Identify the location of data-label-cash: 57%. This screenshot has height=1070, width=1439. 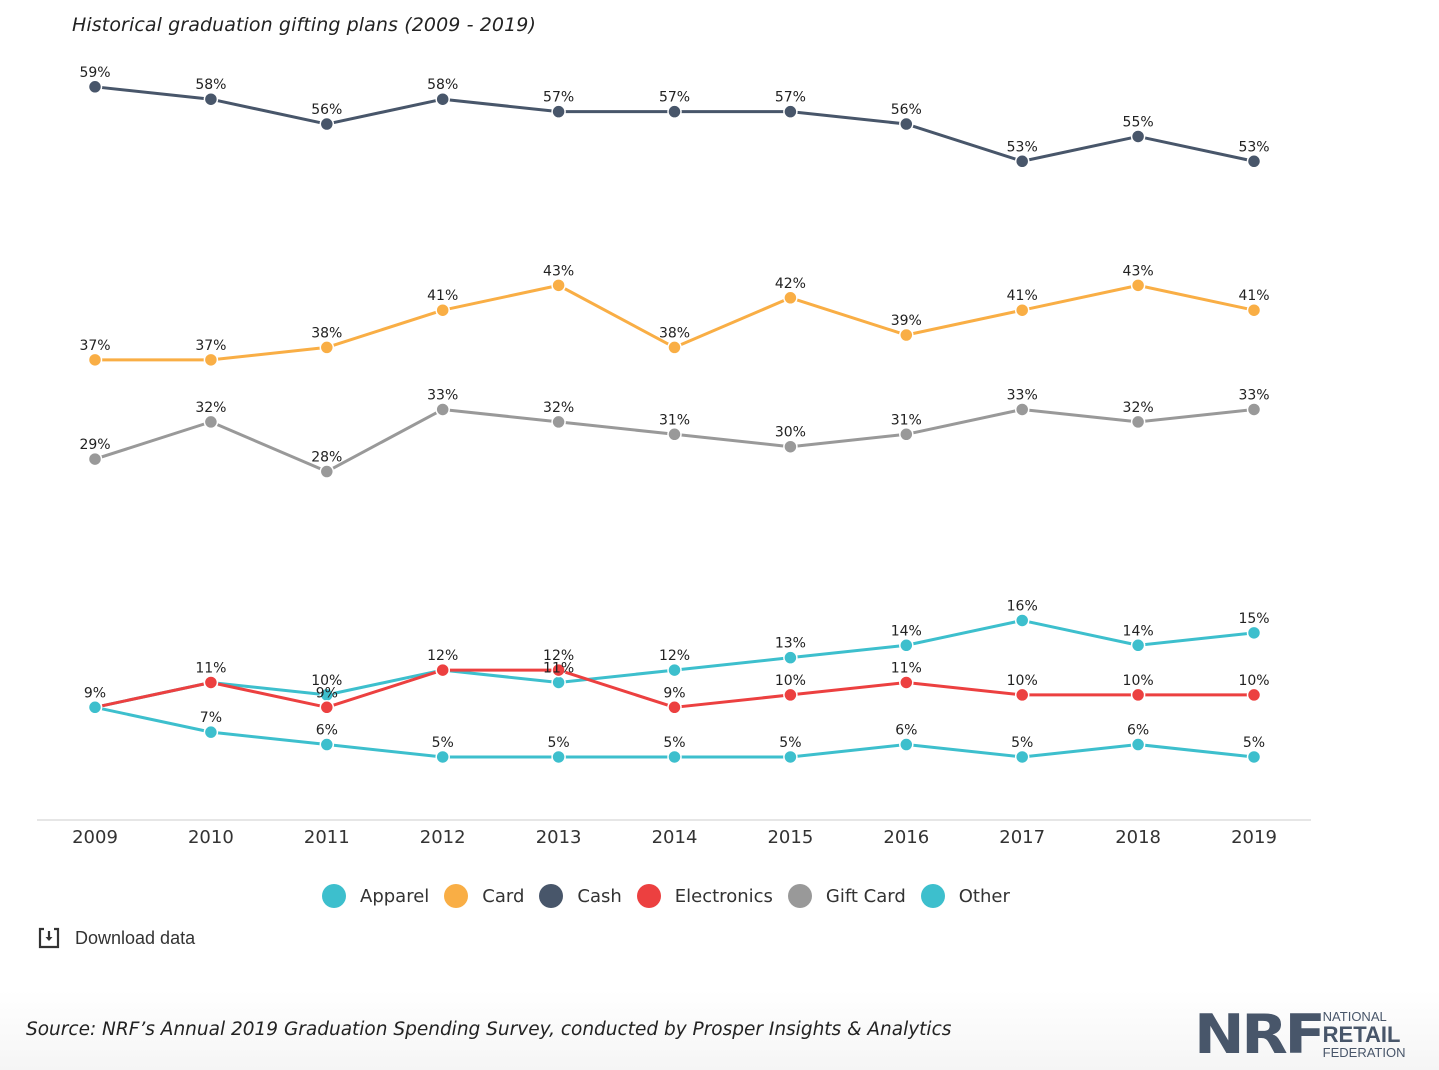
(790, 98).